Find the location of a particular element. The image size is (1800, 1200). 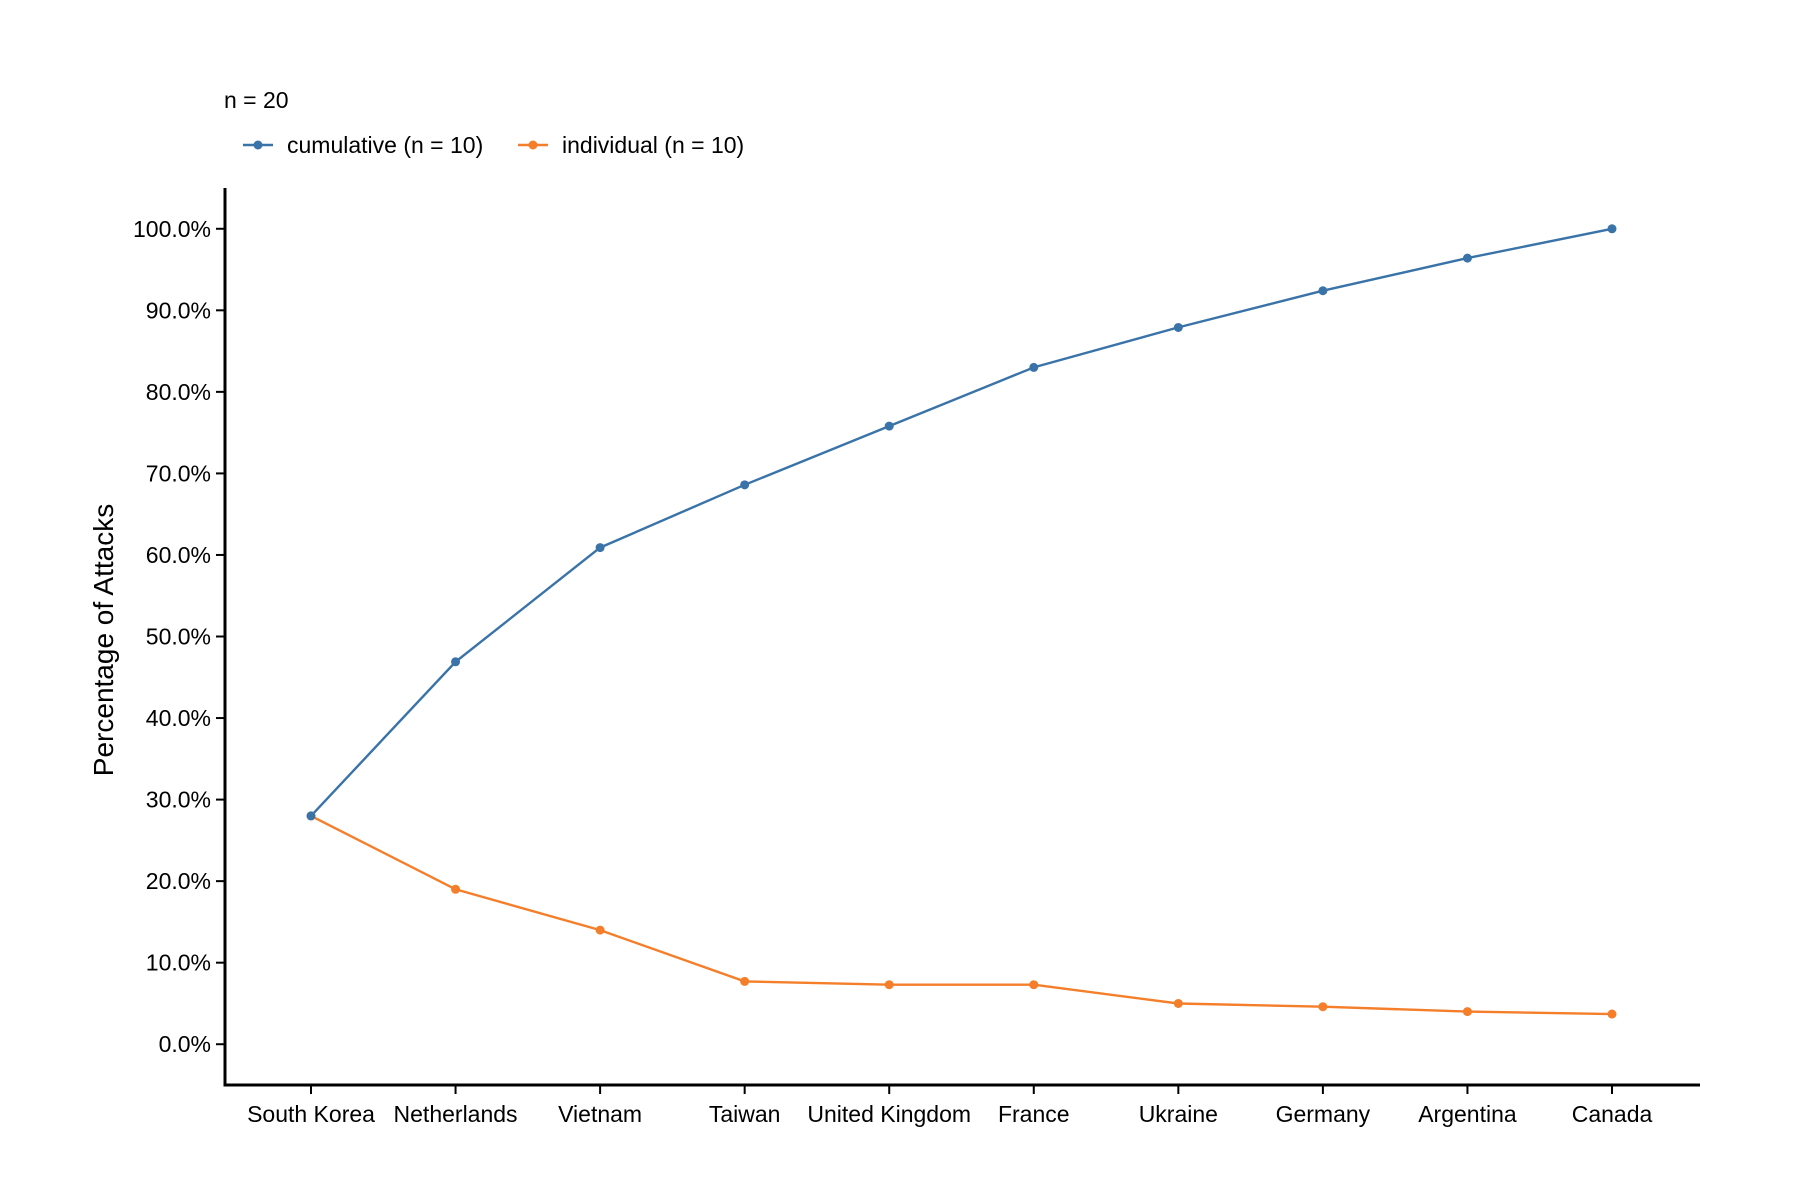

x-tick-label: Argentina is located at coordinates (1467, 1114).